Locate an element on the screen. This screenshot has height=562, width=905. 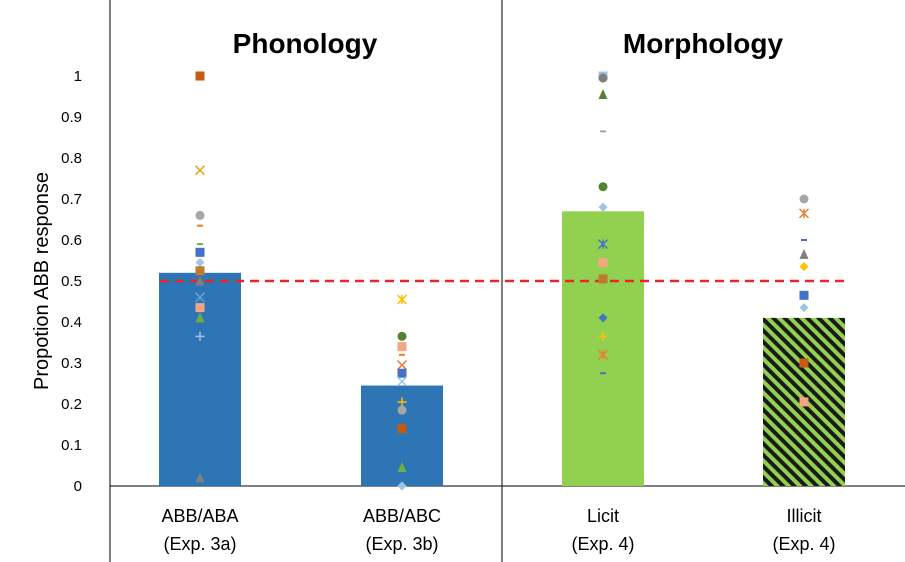
x-category-sublabel: (Exp. 3b) is located at coordinates (401, 544).